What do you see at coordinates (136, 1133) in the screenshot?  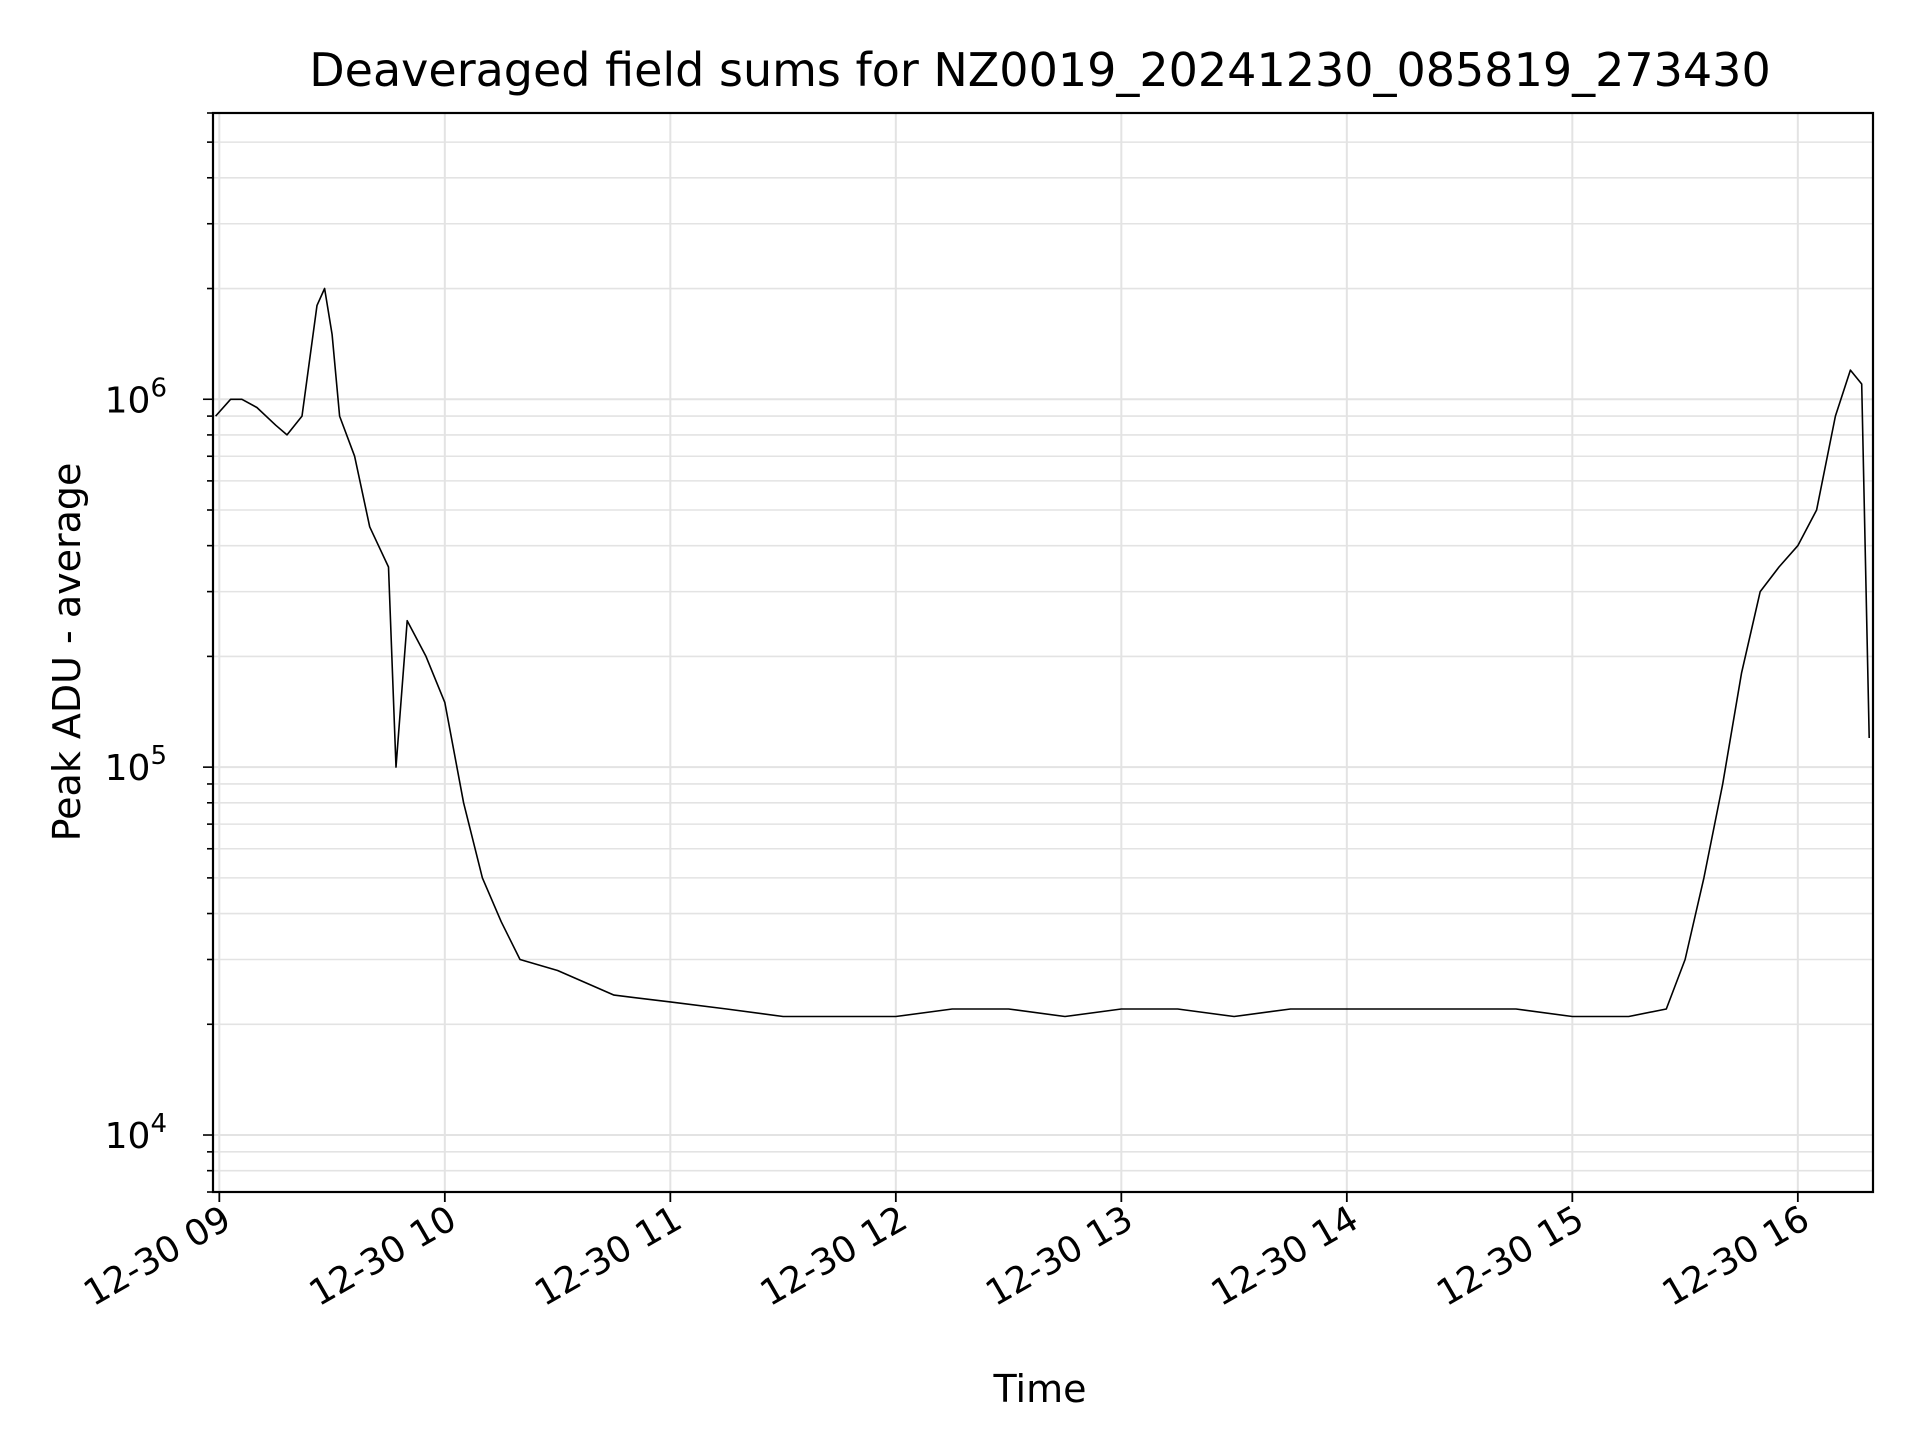 I see `y-tick-label: 10⁴` at bounding box center [136, 1133].